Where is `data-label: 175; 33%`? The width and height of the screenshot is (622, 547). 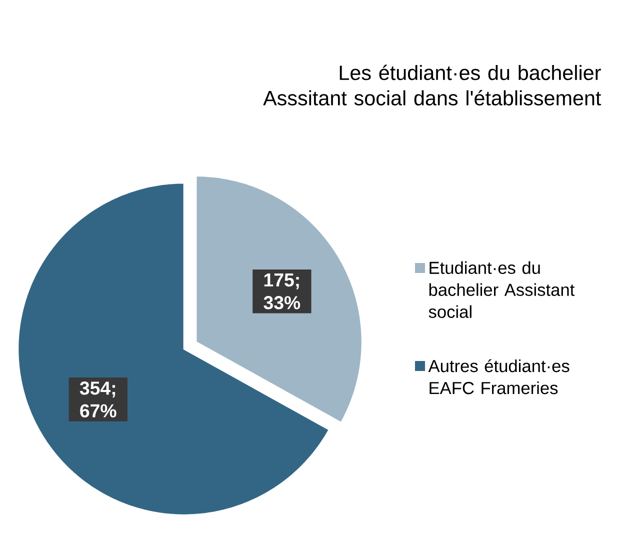
data-label: 175; 33% is located at coordinates (282, 292).